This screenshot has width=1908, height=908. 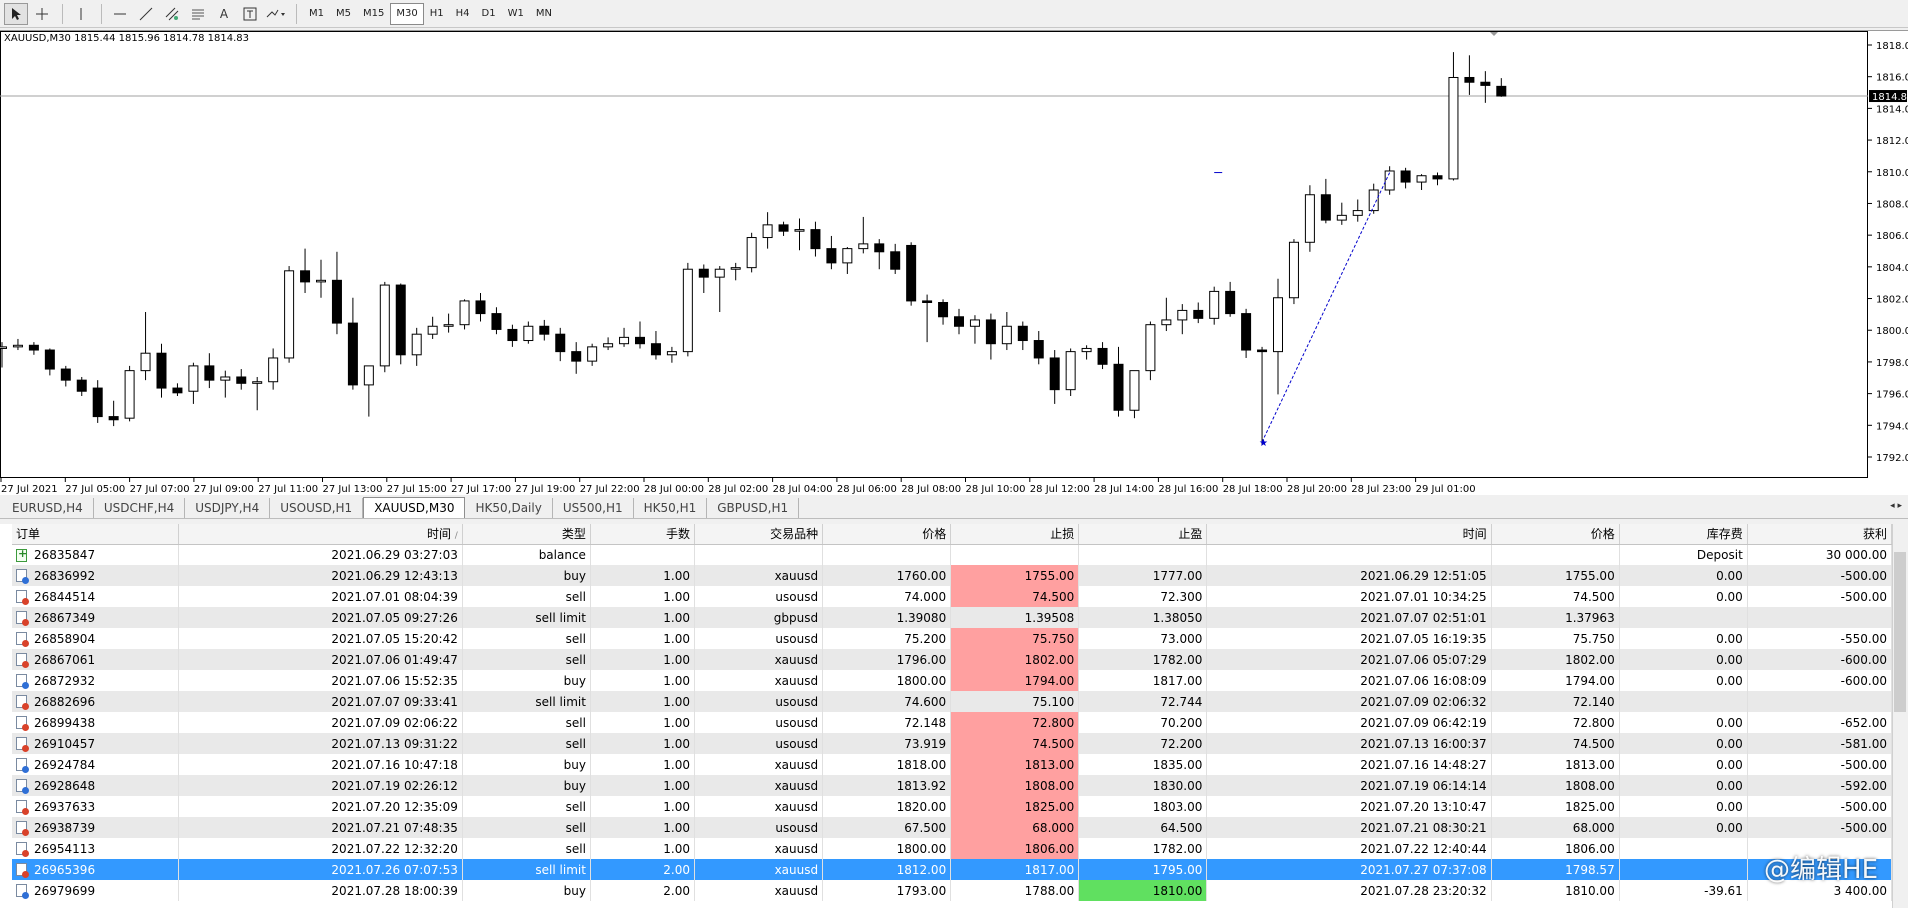 What do you see at coordinates (481, 489) in the screenshot?
I see `x-axis-tick-label: 27 Jul 17:00` at bounding box center [481, 489].